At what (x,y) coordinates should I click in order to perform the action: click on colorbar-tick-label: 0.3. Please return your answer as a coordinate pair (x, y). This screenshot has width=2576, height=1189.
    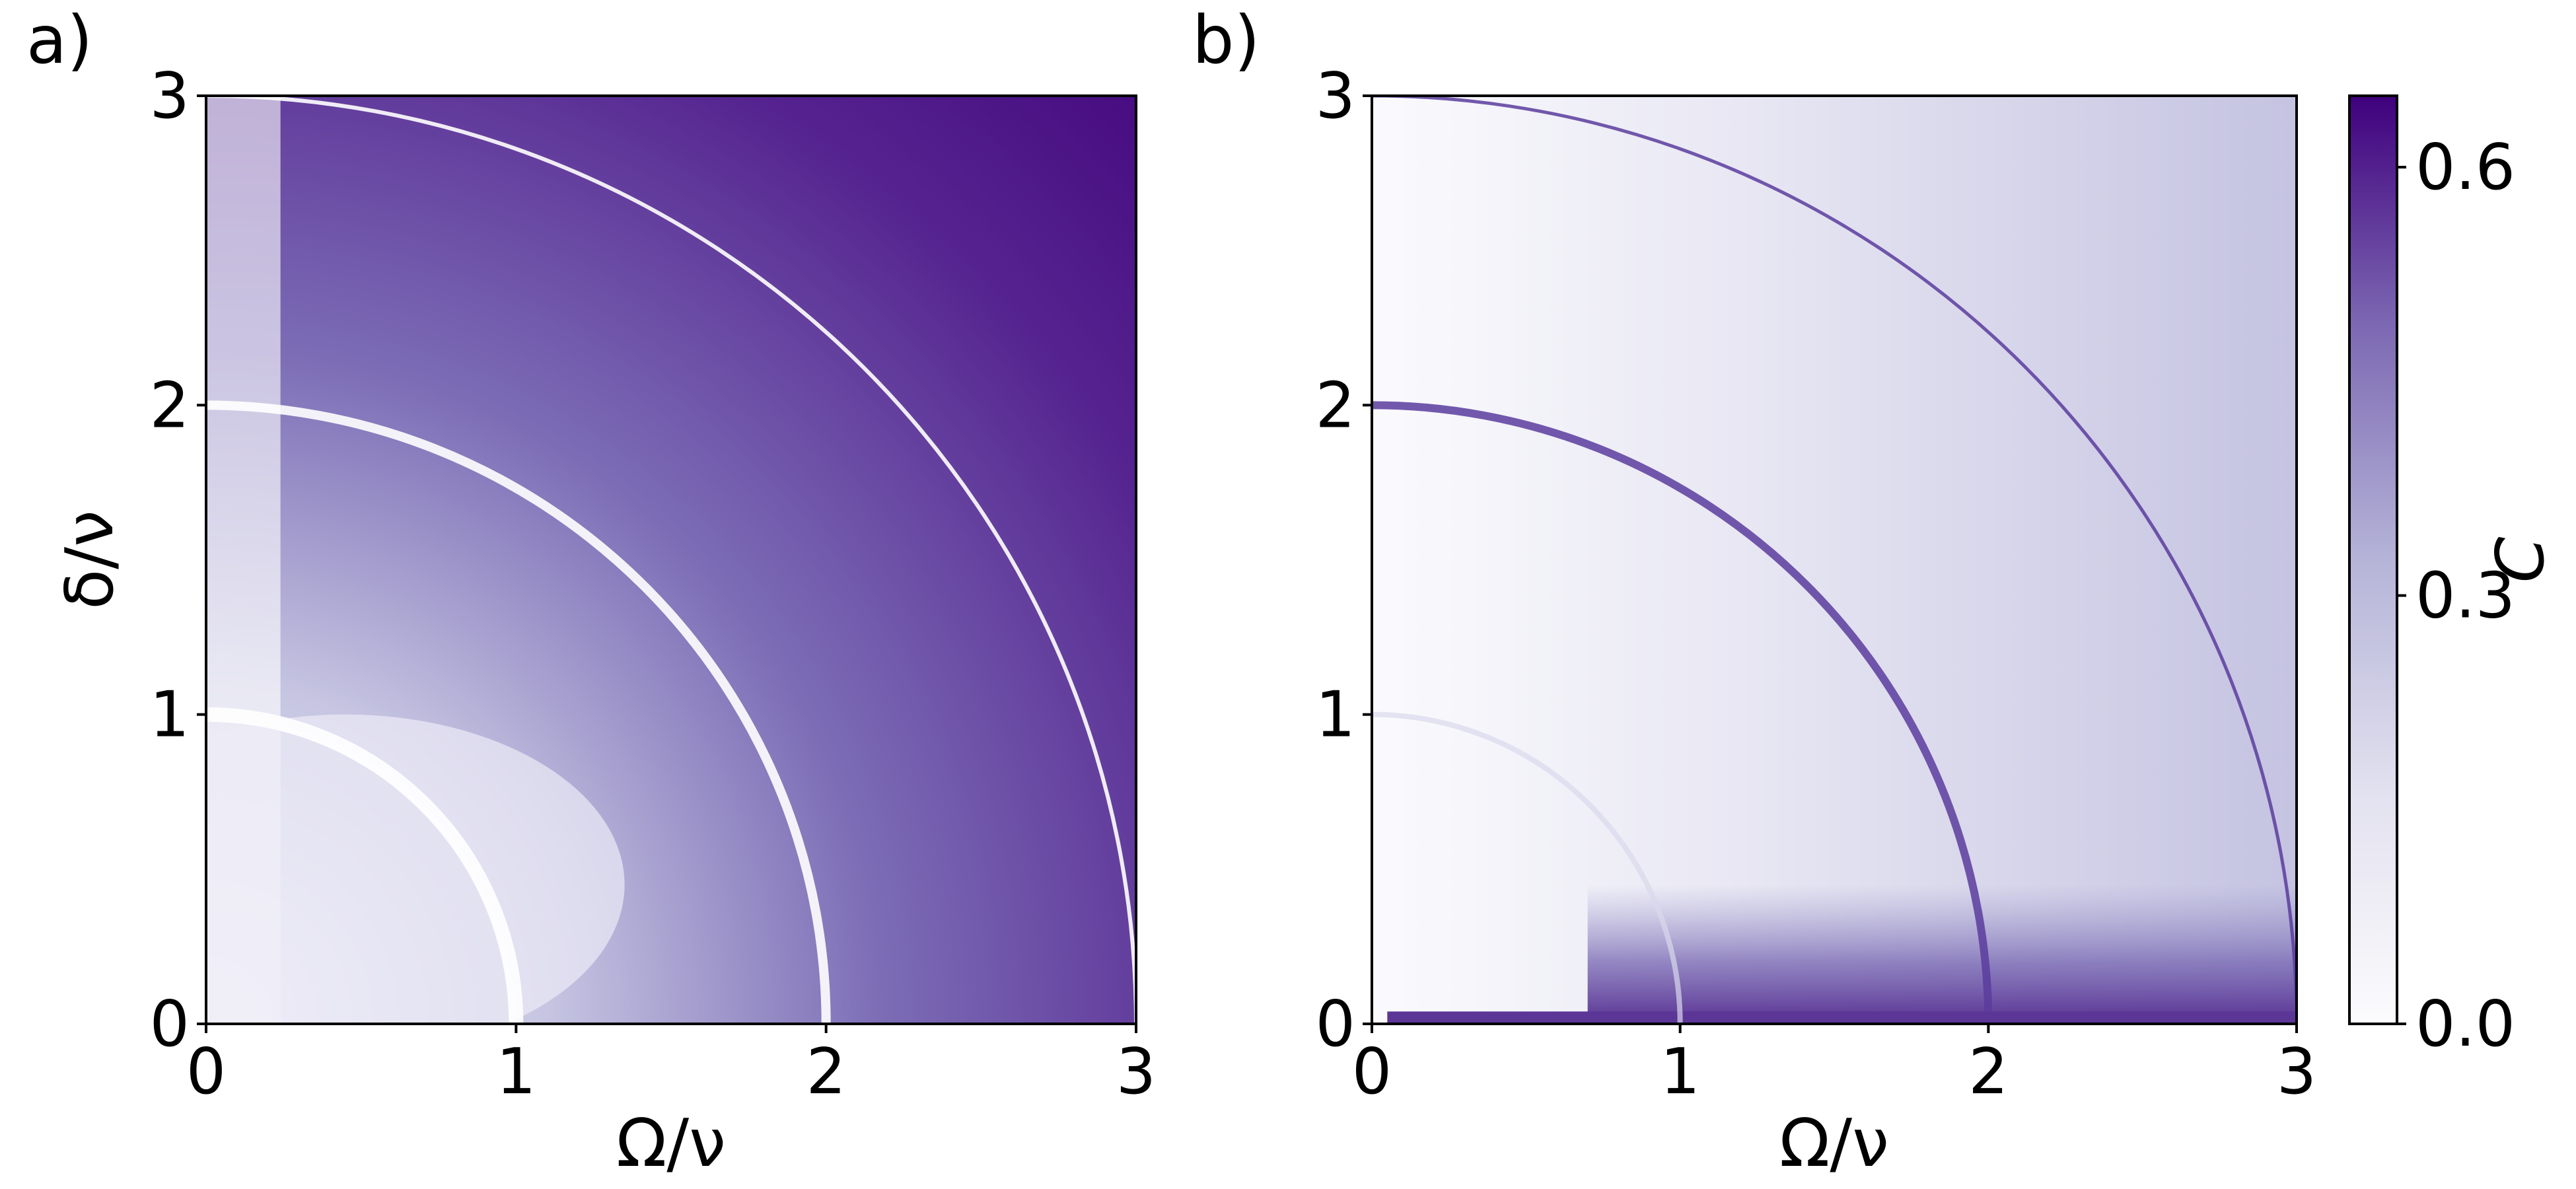
    Looking at the image, I should click on (2465, 596).